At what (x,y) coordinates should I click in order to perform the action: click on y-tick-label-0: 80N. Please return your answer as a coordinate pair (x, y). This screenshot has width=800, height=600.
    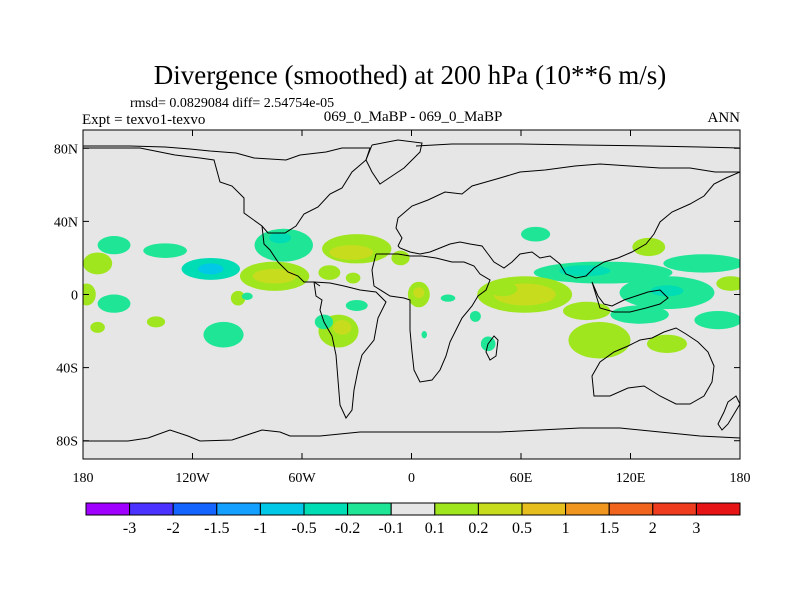
    Looking at the image, I should click on (66, 149).